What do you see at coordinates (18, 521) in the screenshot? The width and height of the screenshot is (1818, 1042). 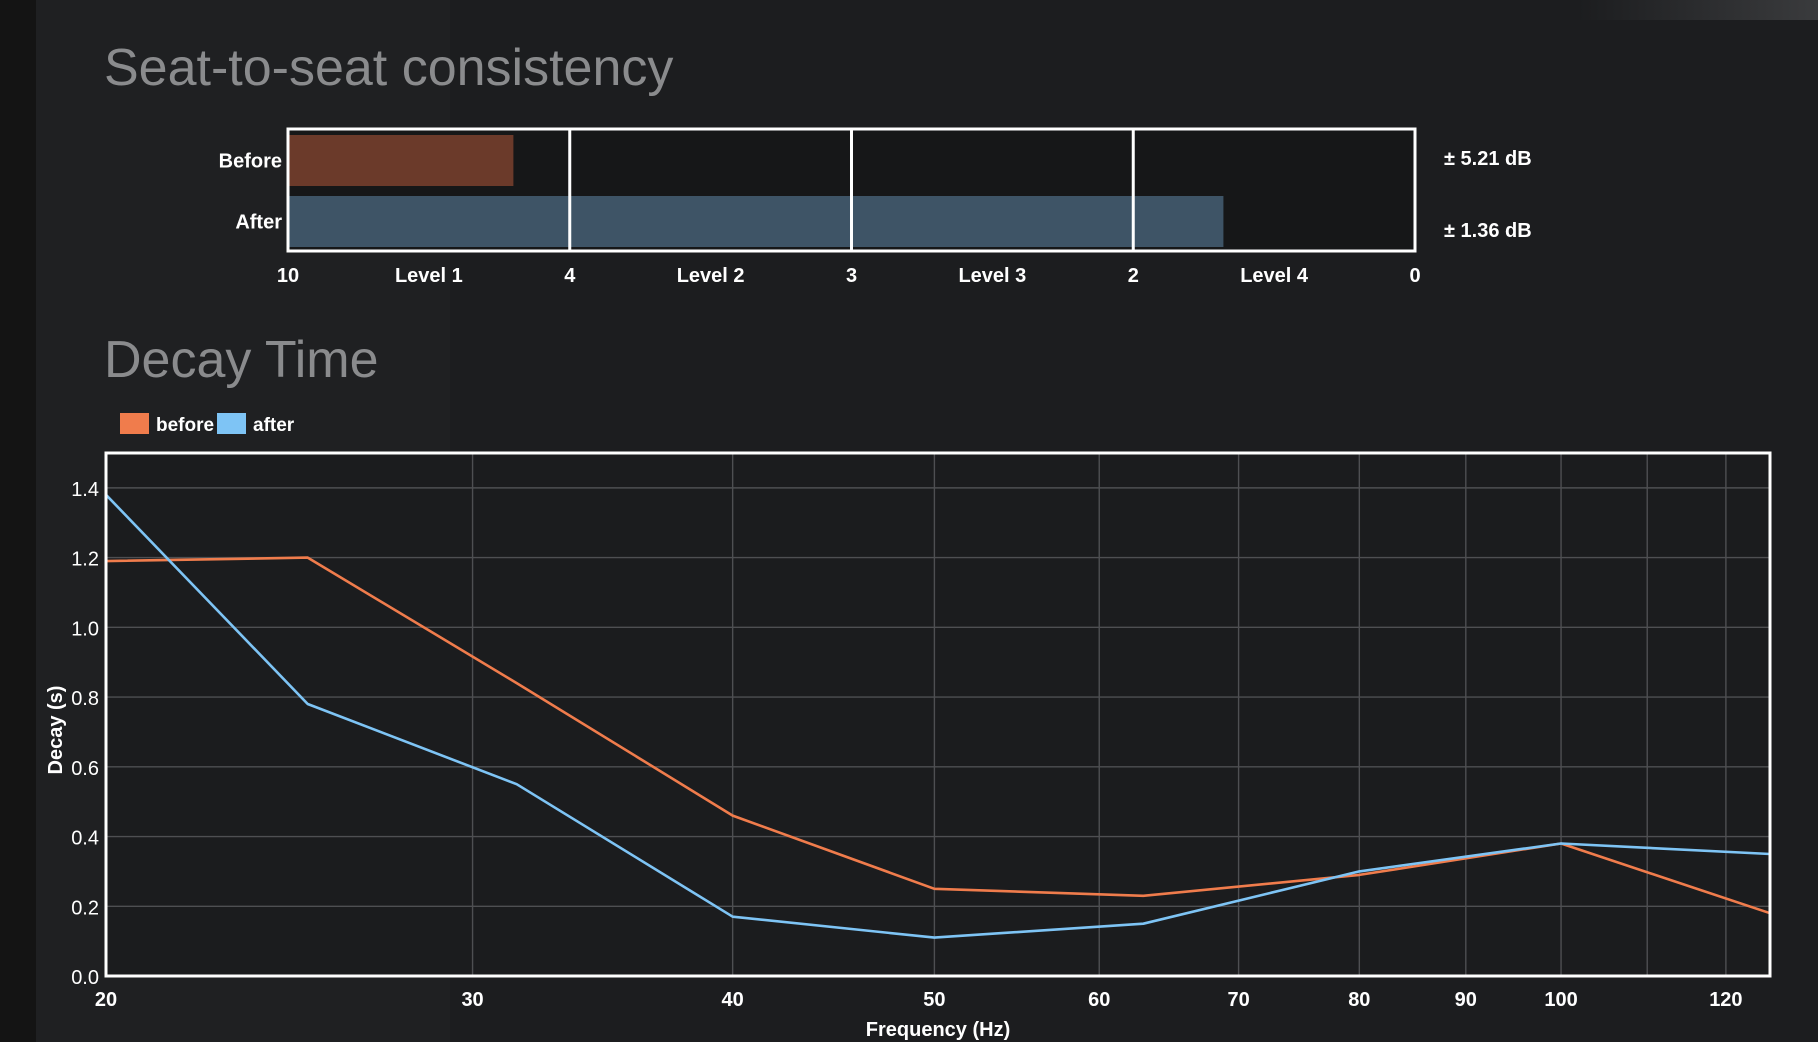 I see `left-edge` at bounding box center [18, 521].